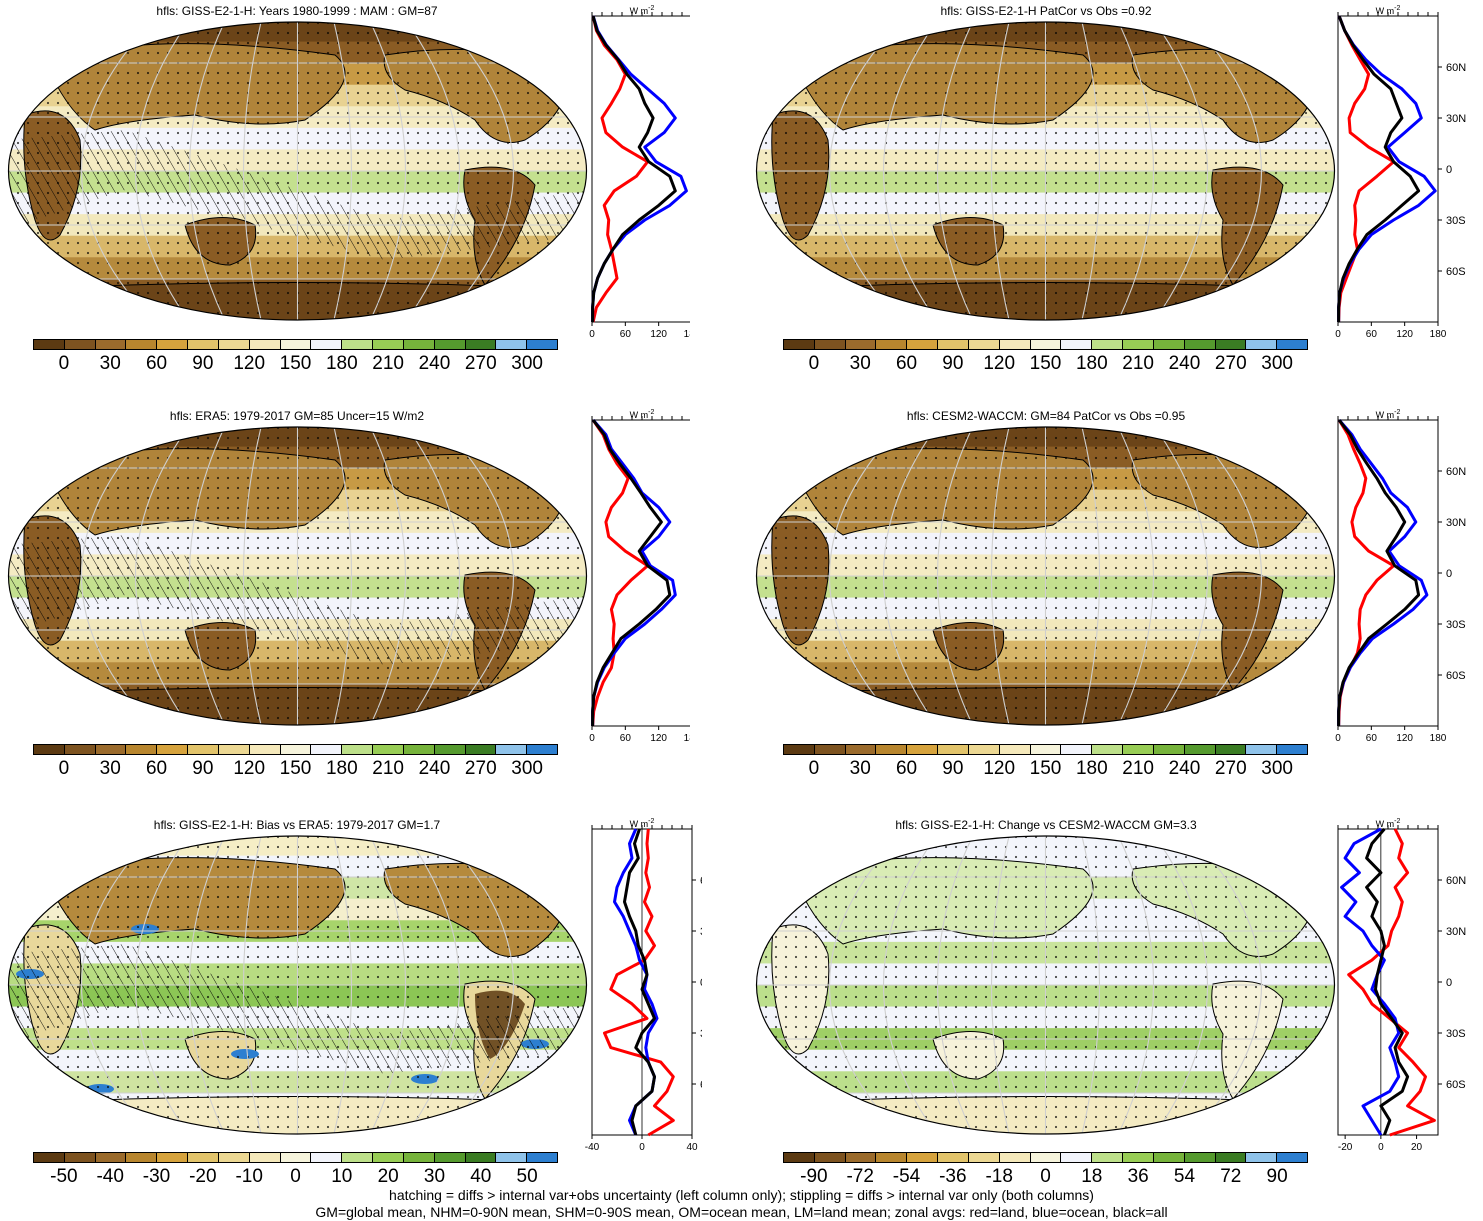  I want to click on map-frame, so click(1045, 576).